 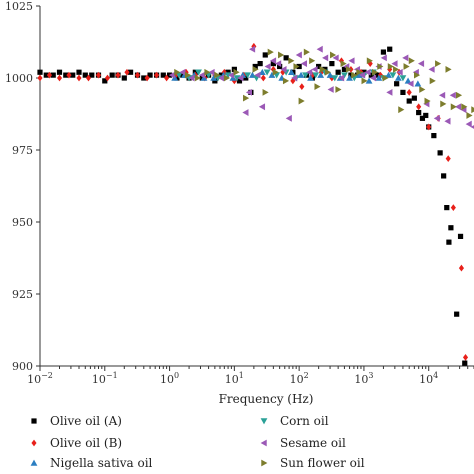 I want to click on legend-marker, so click(x=264, y=421).